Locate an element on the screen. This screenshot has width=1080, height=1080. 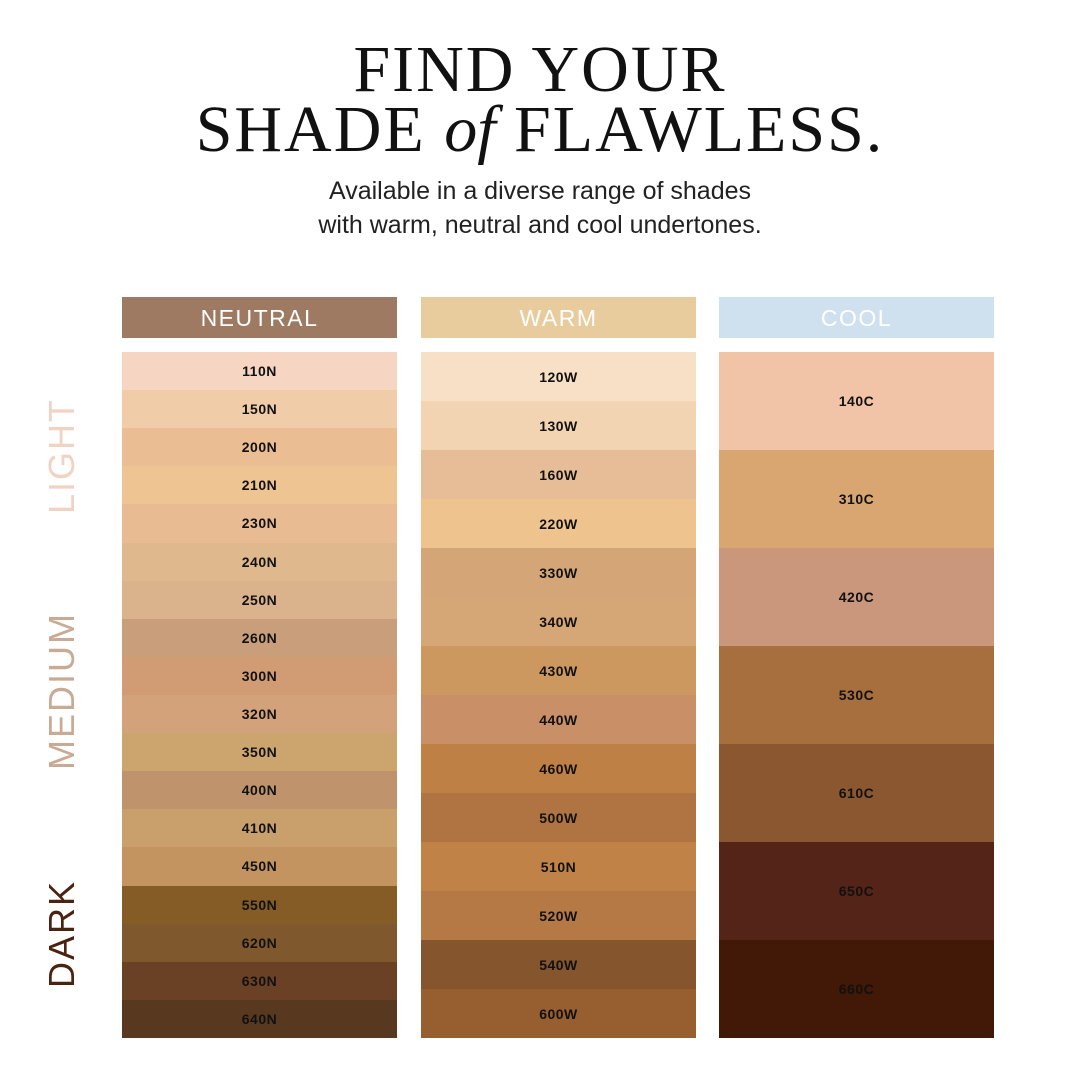
shade-swatch: 660C is located at coordinates (856, 989).